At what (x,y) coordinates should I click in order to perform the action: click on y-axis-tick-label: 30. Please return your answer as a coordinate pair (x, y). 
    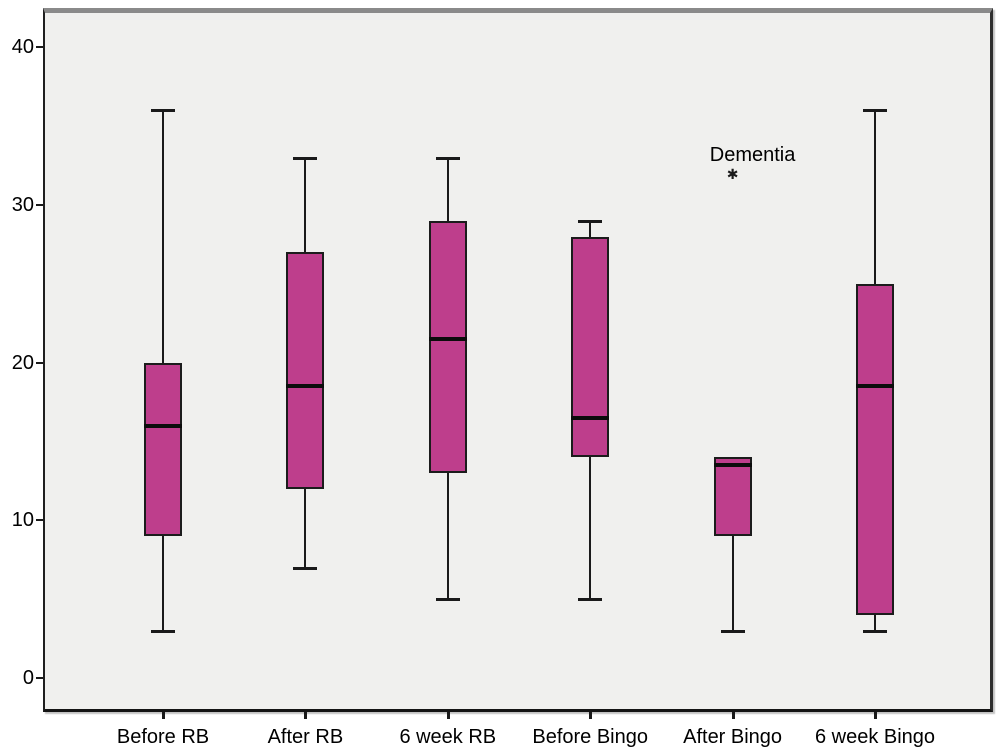
    Looking at the image, I should click on (22, 205).